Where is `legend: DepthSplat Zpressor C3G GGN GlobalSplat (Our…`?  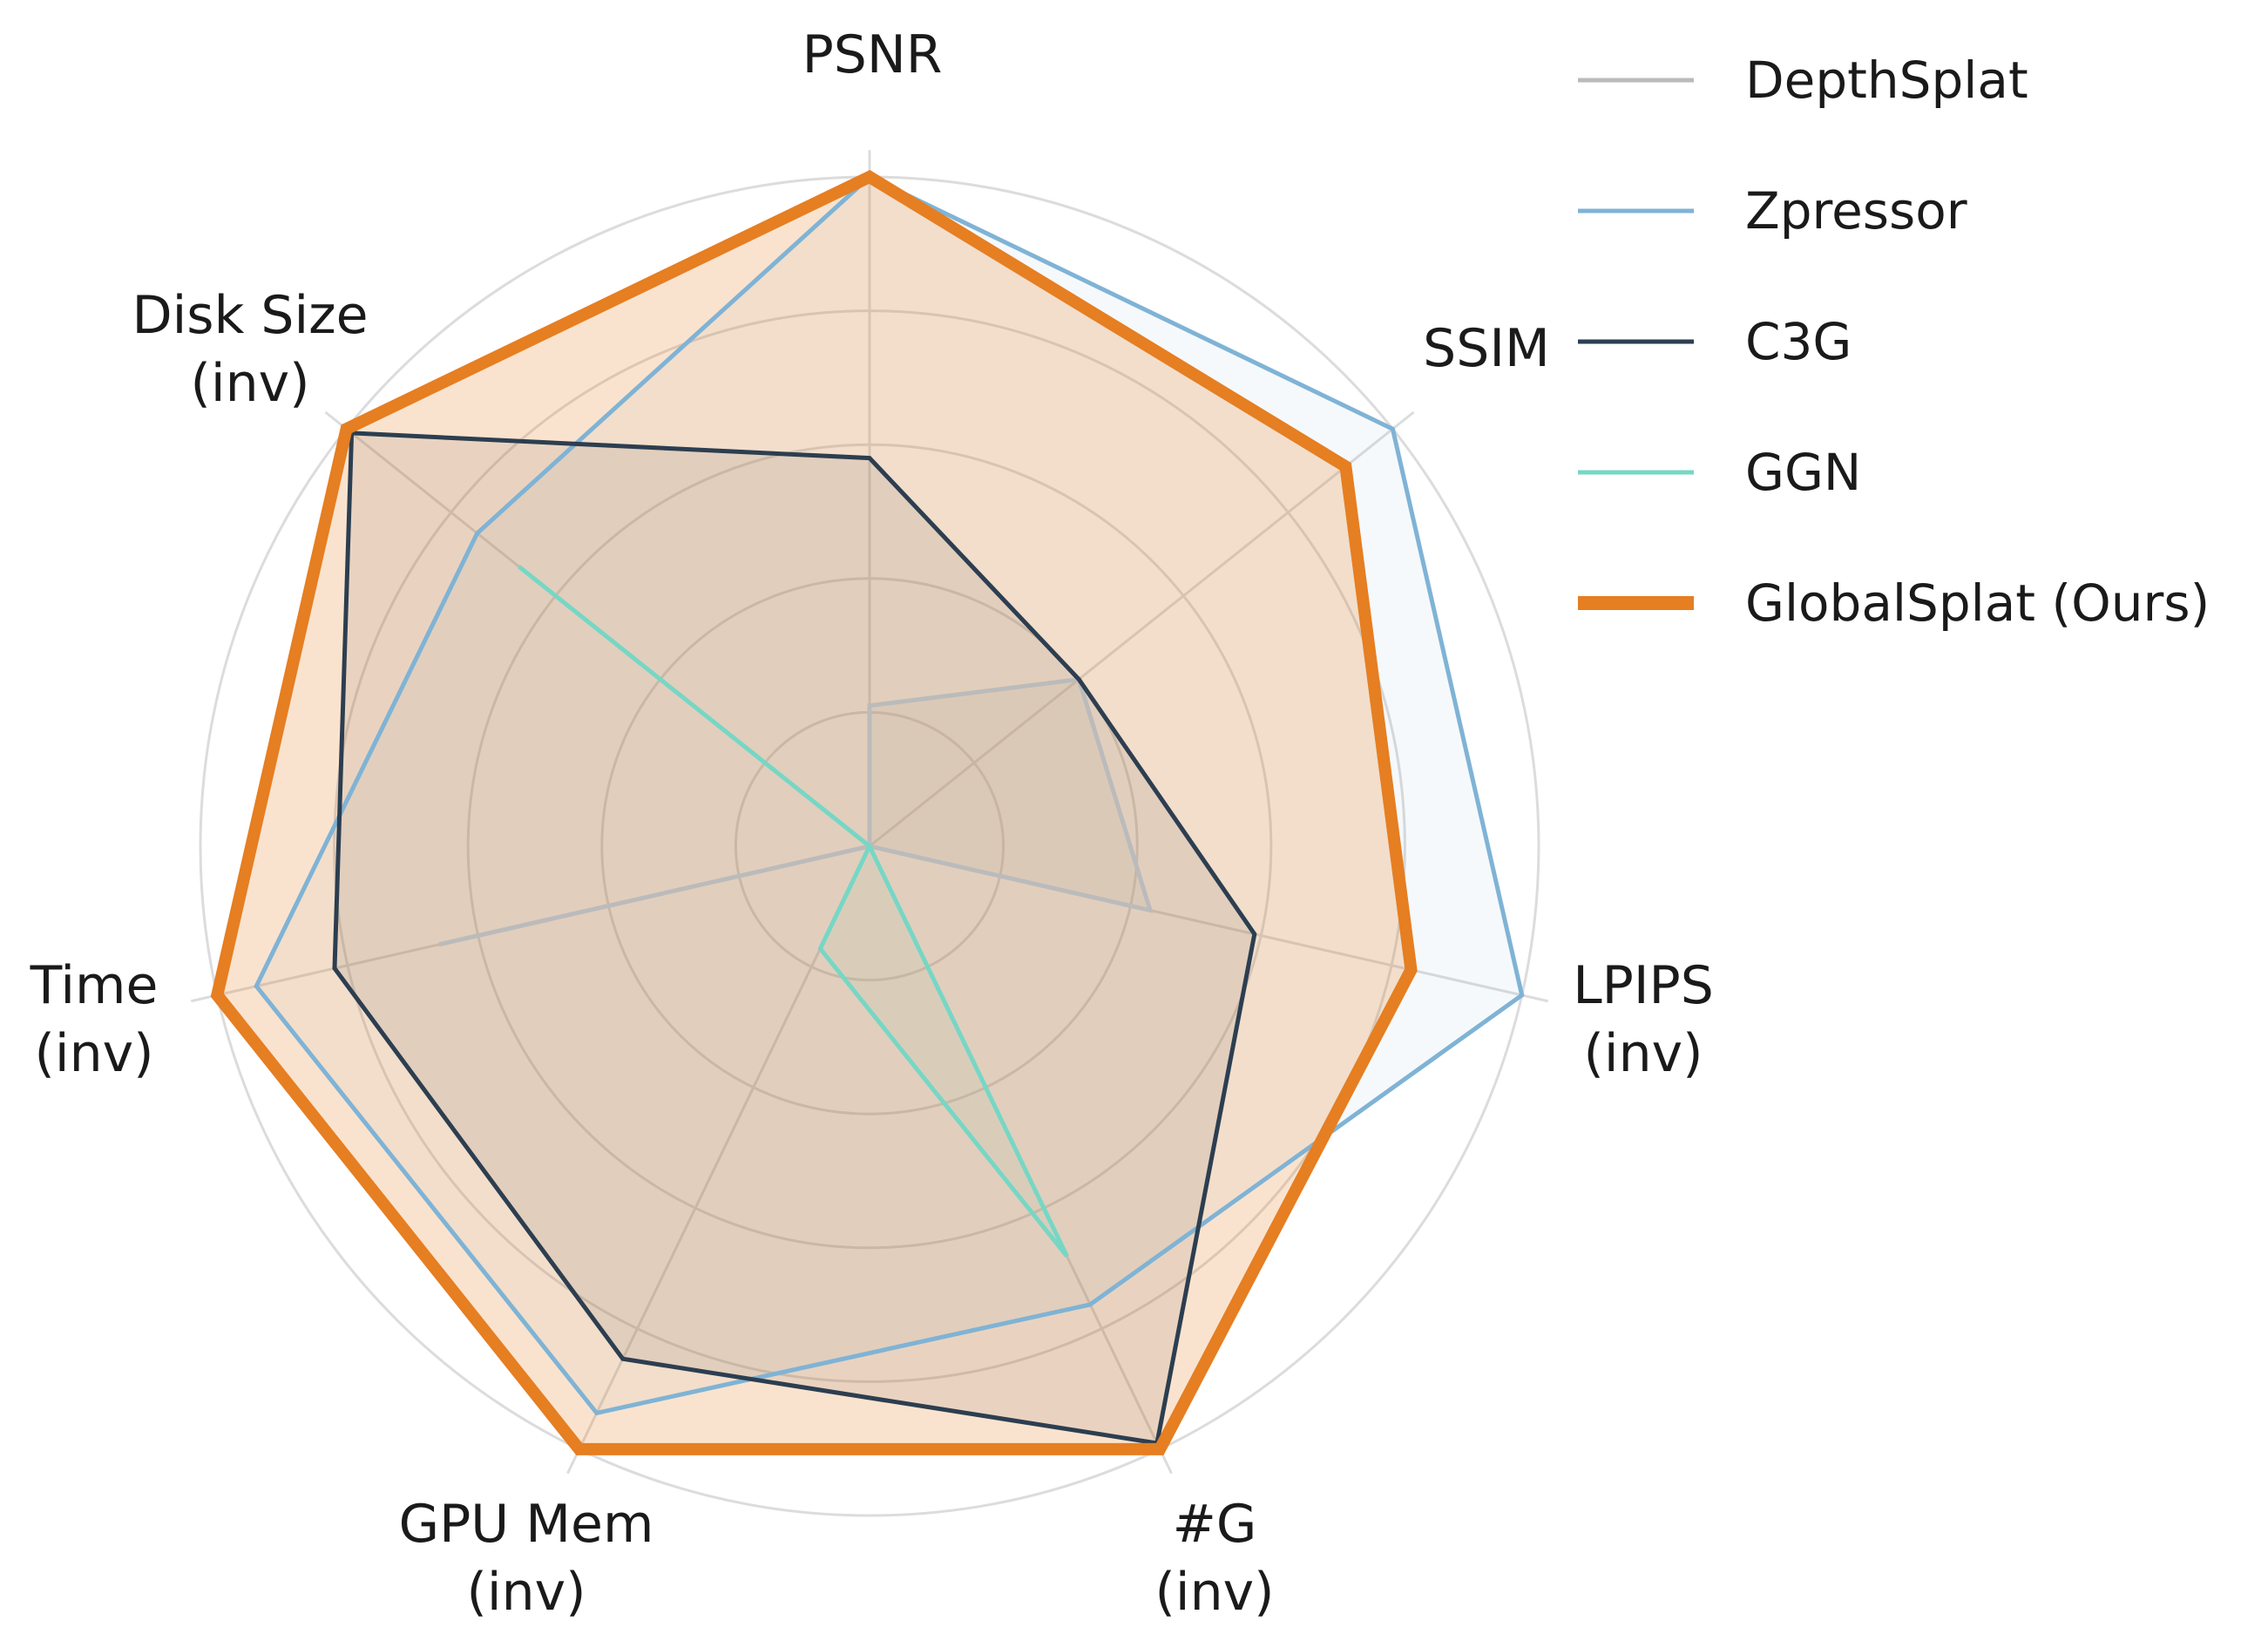
legend: DepthSplat Zpressor C3G GGN GlobalSplat (Our… is located at coordinates (1894, 342).